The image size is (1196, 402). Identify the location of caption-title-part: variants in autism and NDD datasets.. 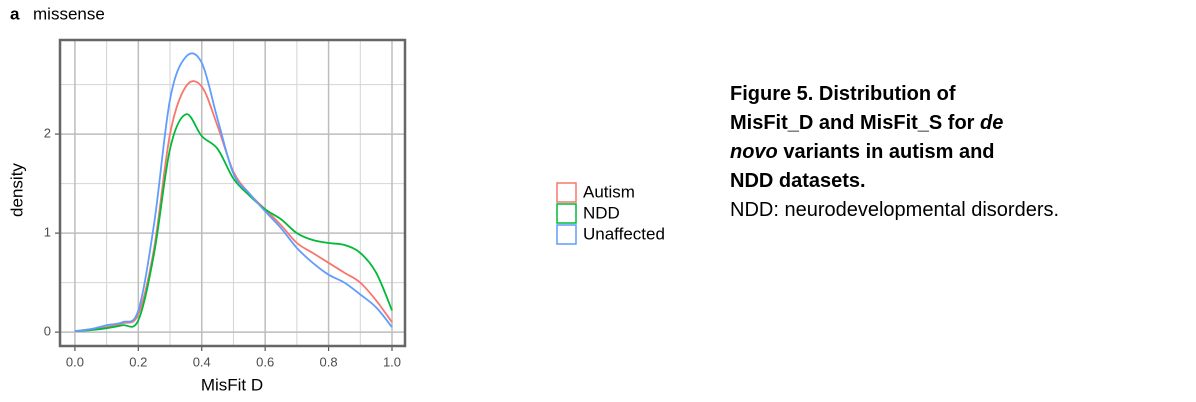
(862, 166).